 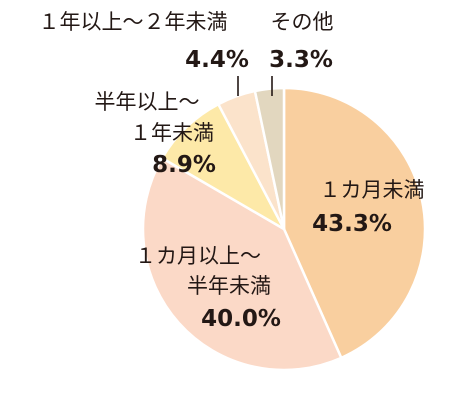 I want to click on slice-value-1month-halfyear: 40.0%, so click(x=241, y=319).